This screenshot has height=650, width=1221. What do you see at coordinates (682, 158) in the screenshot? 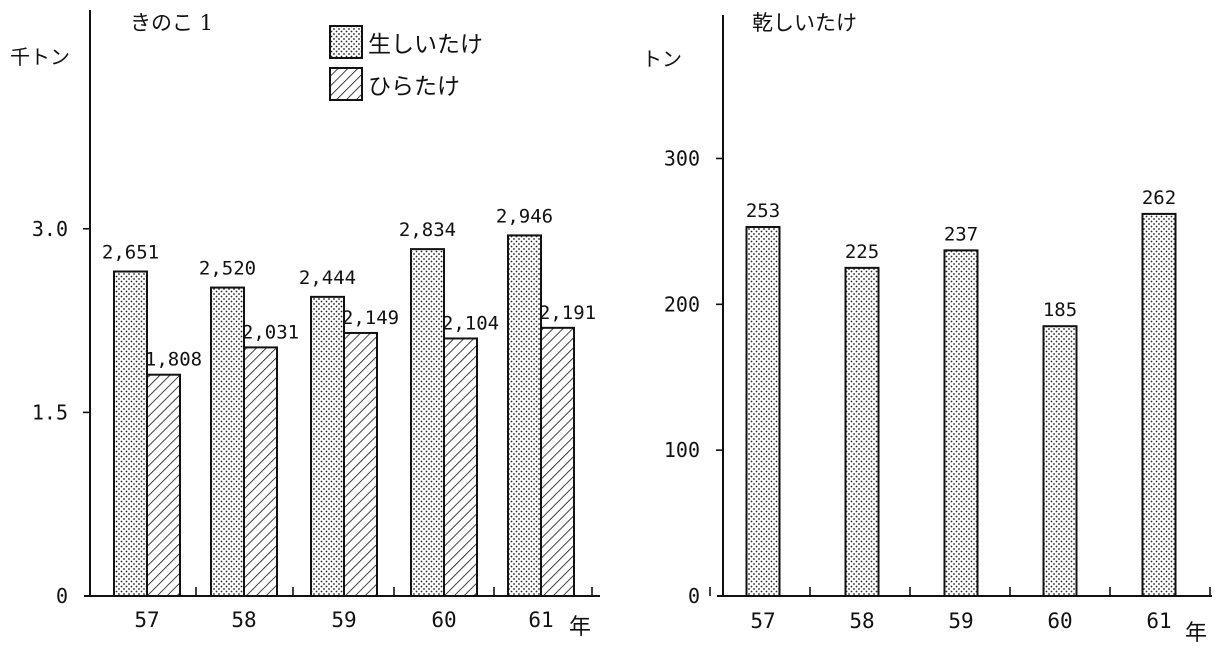
I see `chart2-y-tick-label: 300` at bounding box center [682, 158].